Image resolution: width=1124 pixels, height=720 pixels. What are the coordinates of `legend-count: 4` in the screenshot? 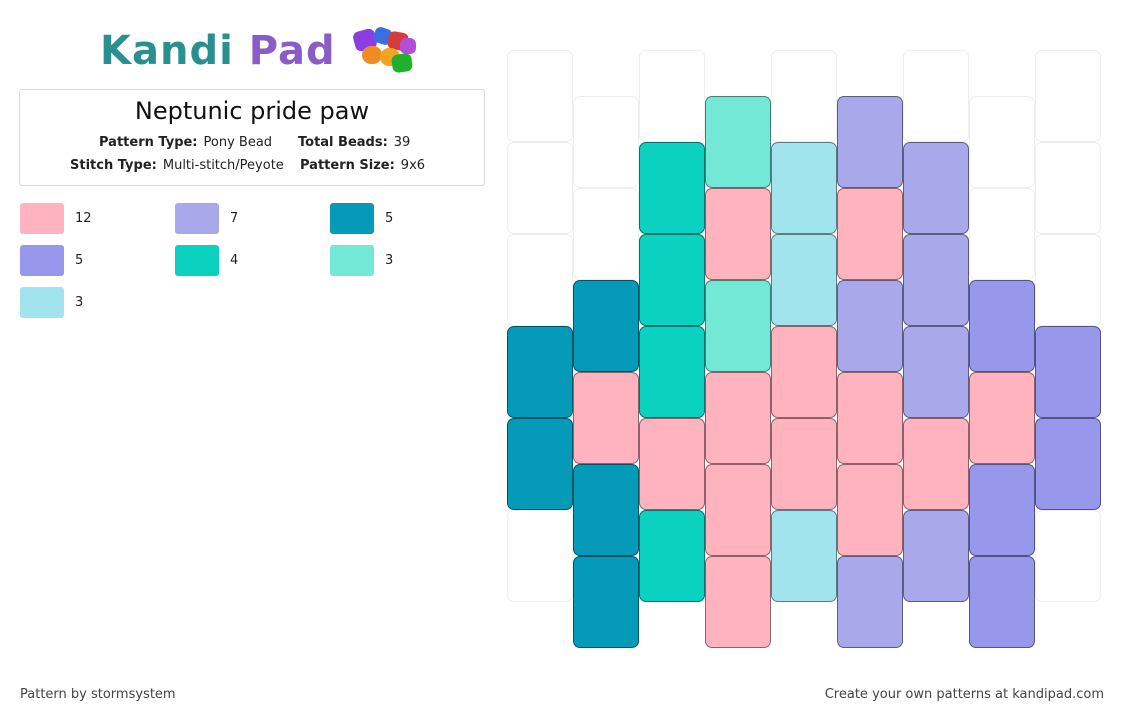 It's located at (234, 260).